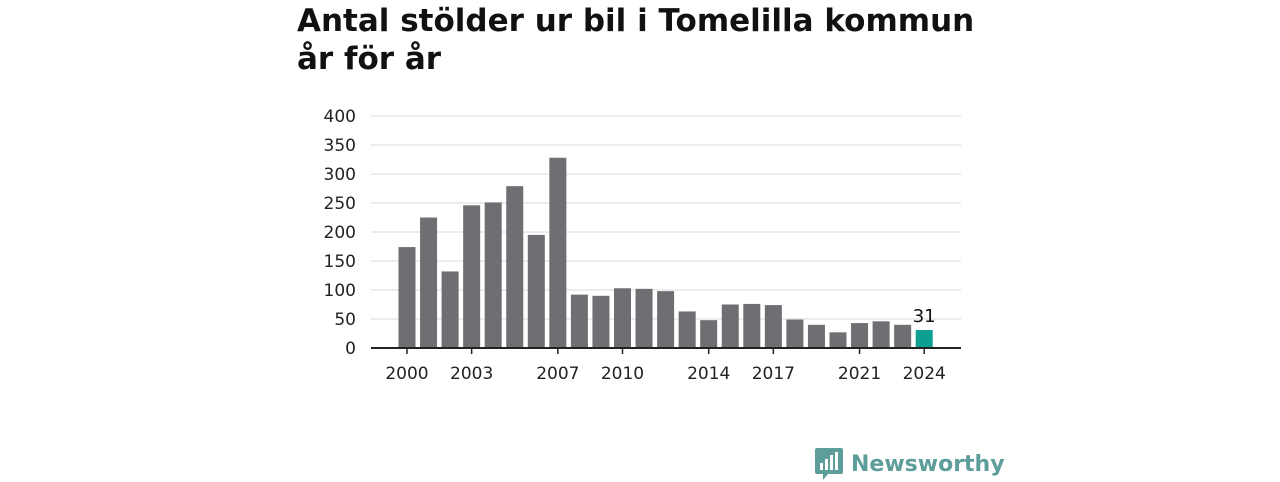 The image size is (1280, 482). Describe the element at coordinates (795, 333) in the screenshot. I see `bar-2018` at that location.